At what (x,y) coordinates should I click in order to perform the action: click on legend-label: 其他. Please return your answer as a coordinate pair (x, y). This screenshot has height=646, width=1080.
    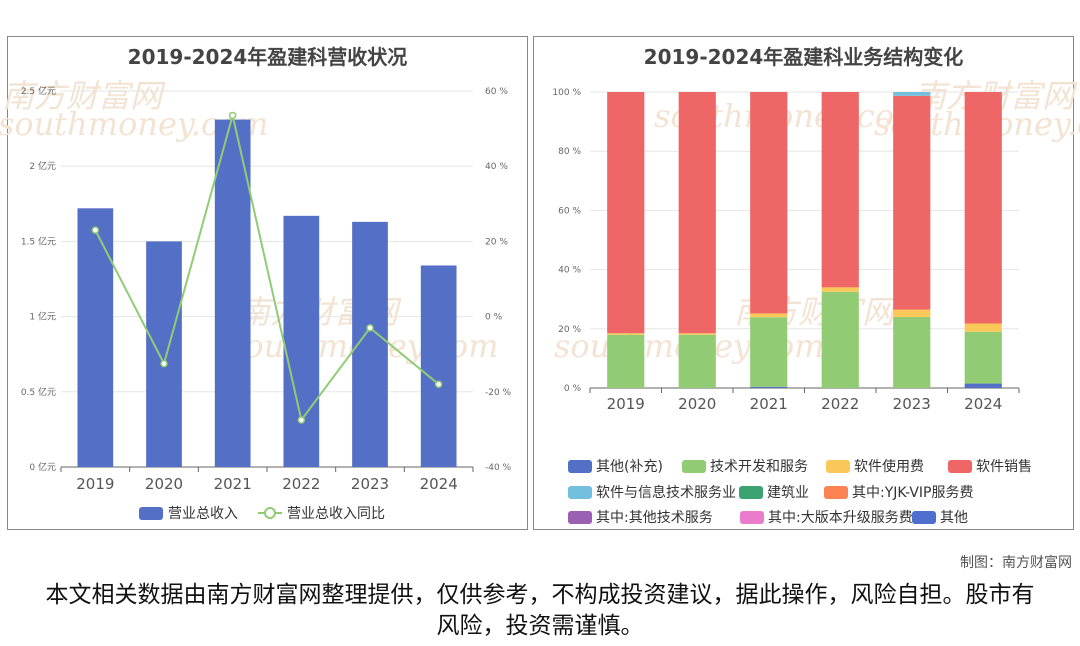
    Looking at the image, I should click on (954, 518).